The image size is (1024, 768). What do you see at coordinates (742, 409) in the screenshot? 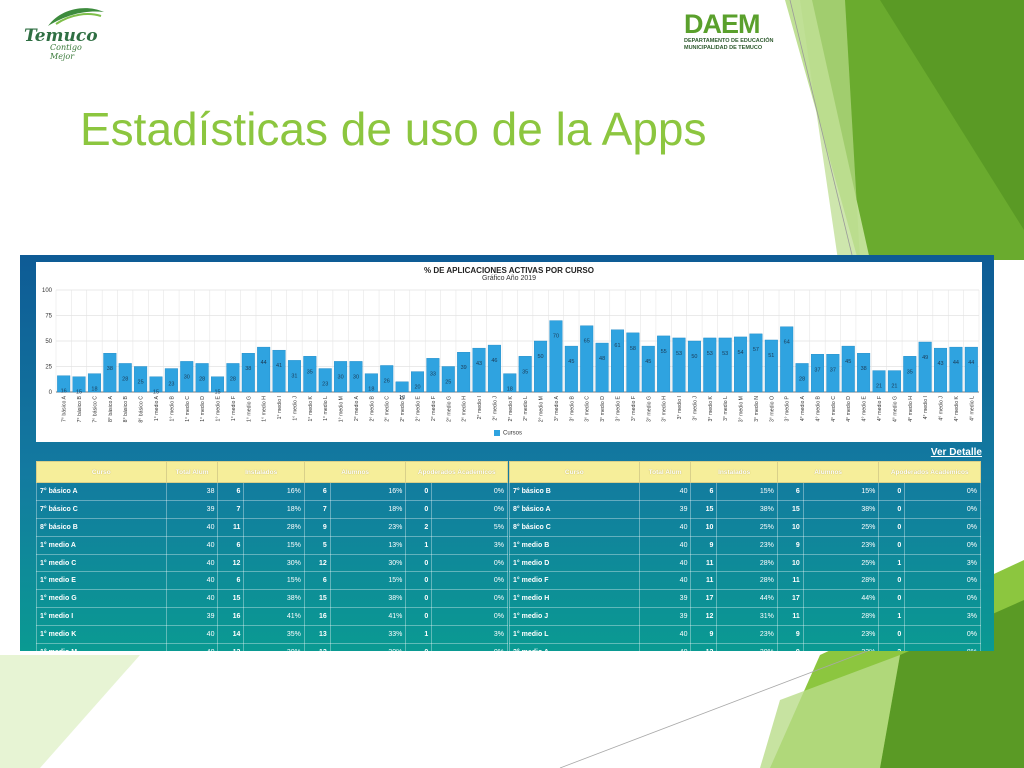
I see `x-tick-label: 3° medio M` at bounding box center [742, 409].